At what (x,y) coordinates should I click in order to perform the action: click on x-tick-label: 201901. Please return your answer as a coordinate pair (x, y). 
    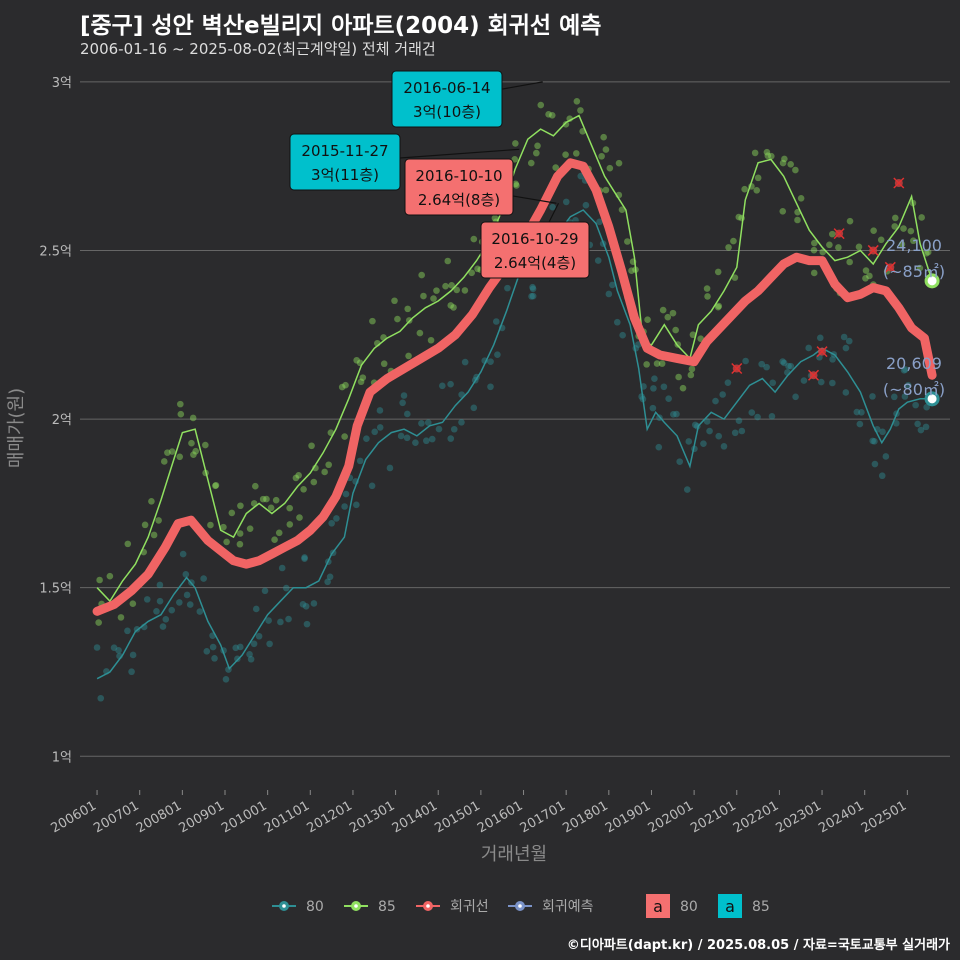
    Looking at the image, I should click on (628, 817).